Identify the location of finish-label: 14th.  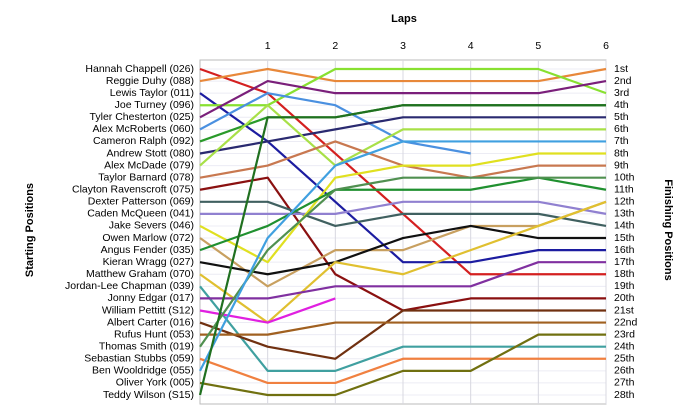
(624, 226).